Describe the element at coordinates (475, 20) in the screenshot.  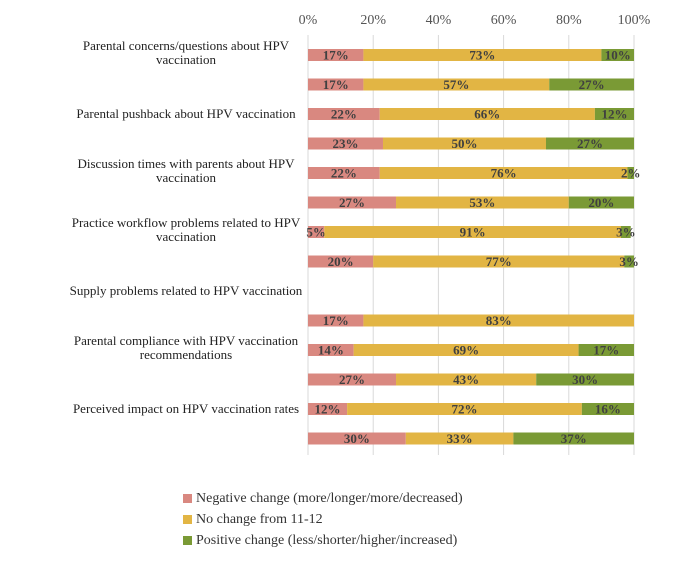
I see `x-axis-tick-labels: 0% 20% 40% 60% 80% 100%` at that location.